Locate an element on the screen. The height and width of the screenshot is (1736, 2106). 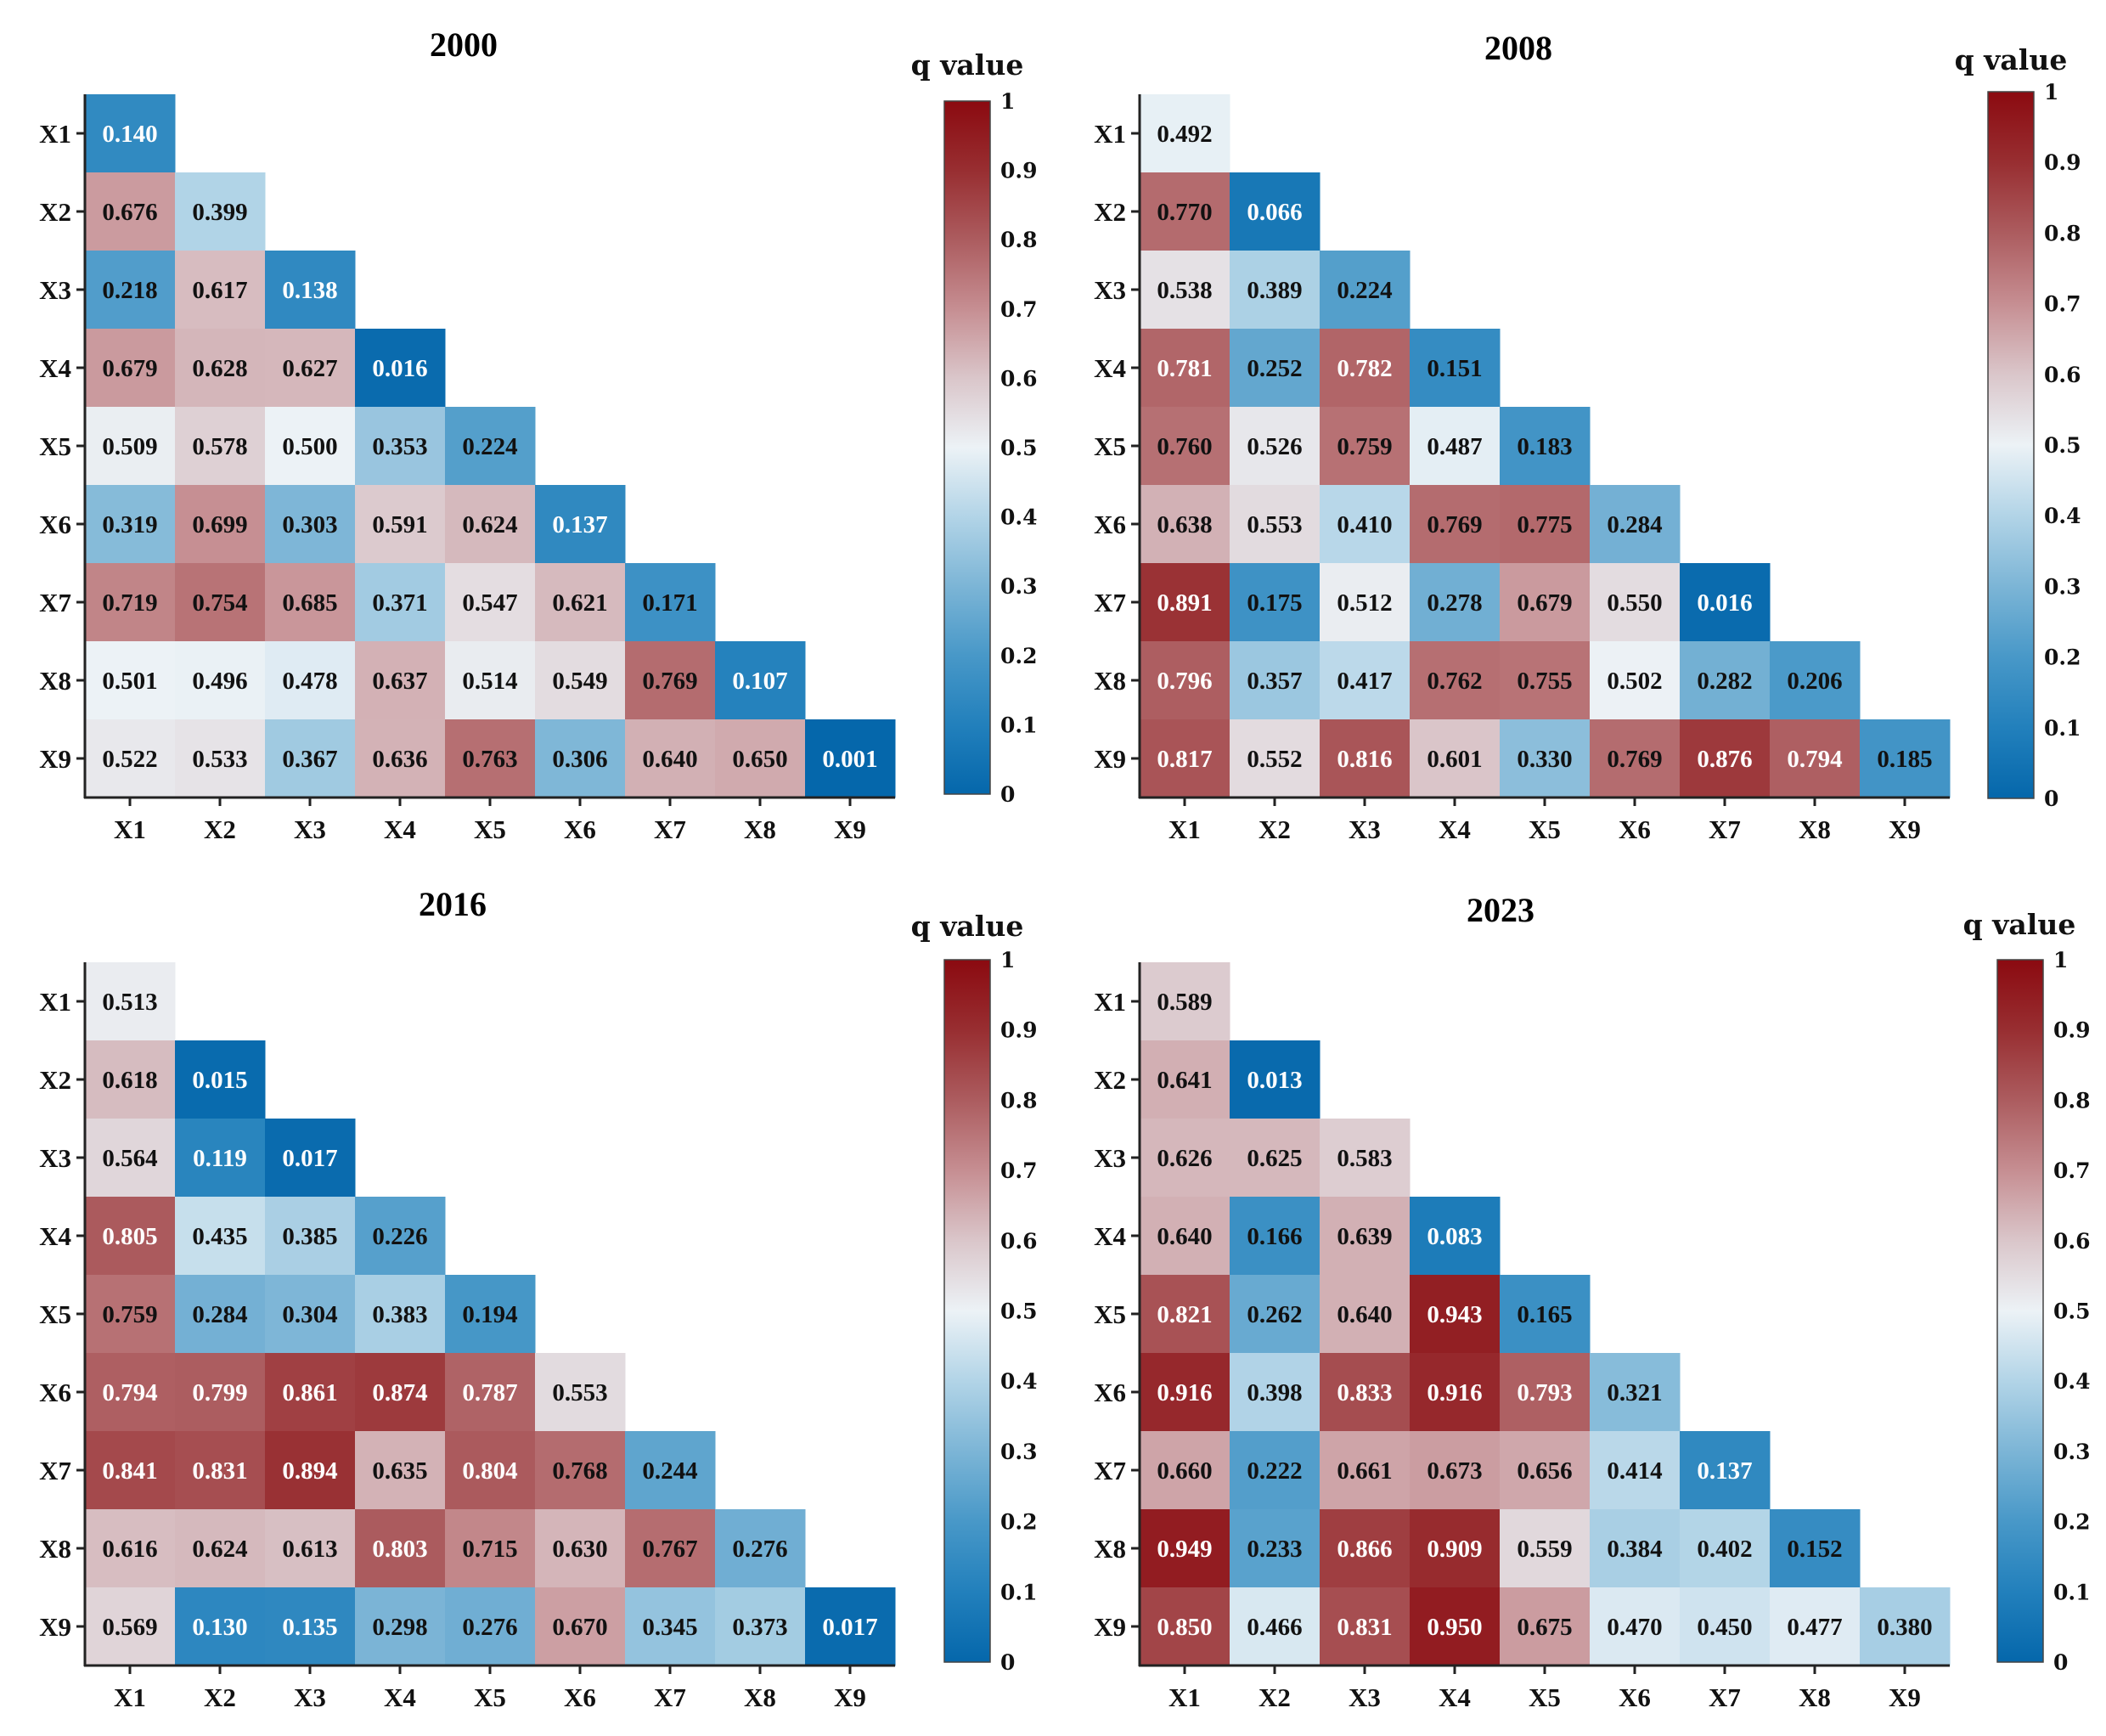
cell-value-label: 0.909 is located at coordinates (1454, 1549).